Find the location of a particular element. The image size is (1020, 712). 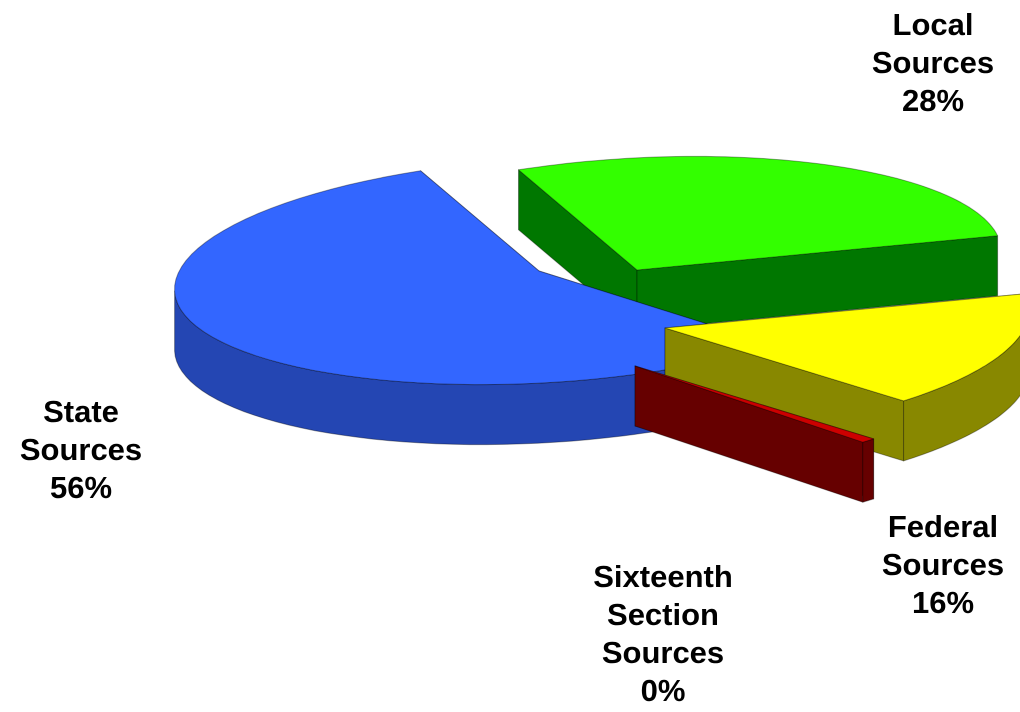

local-sources-slice is located at coordinates (758, 243).